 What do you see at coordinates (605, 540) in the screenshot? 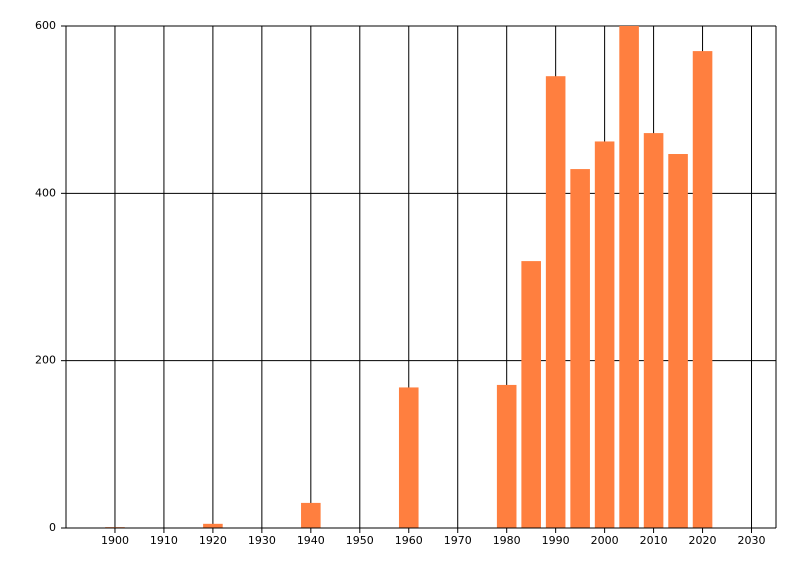
I see `x-tick-label: 2000` at bounding box center [605, 540].